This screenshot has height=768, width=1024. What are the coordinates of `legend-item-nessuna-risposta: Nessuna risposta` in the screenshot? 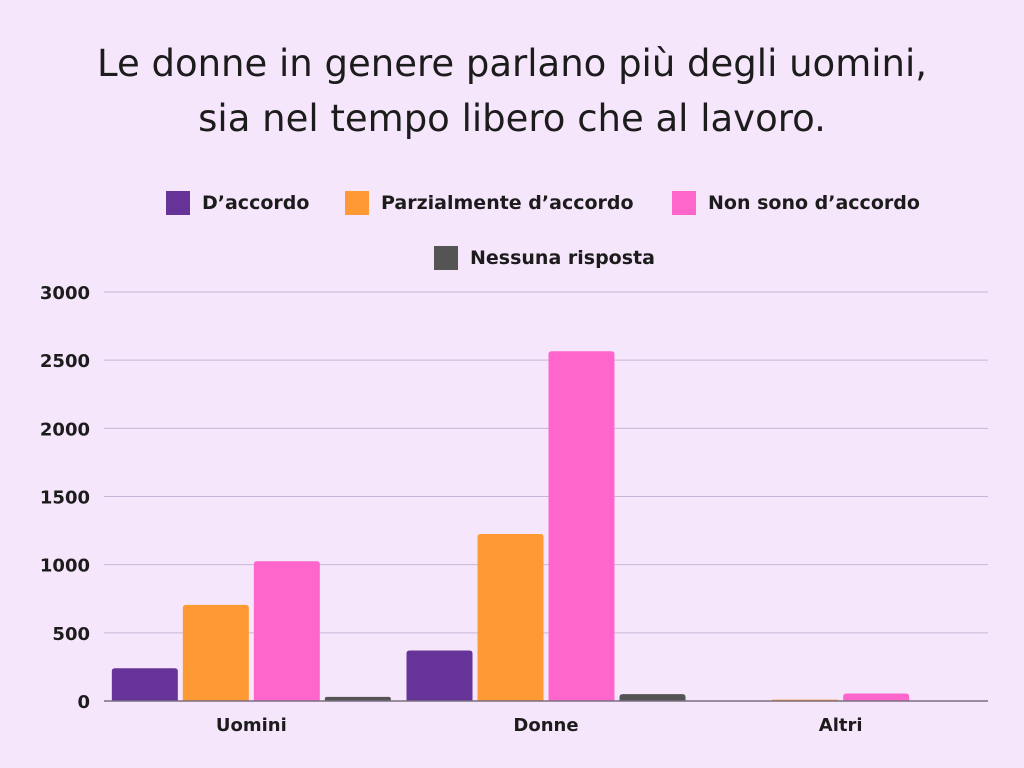 It's located at (544, 258).